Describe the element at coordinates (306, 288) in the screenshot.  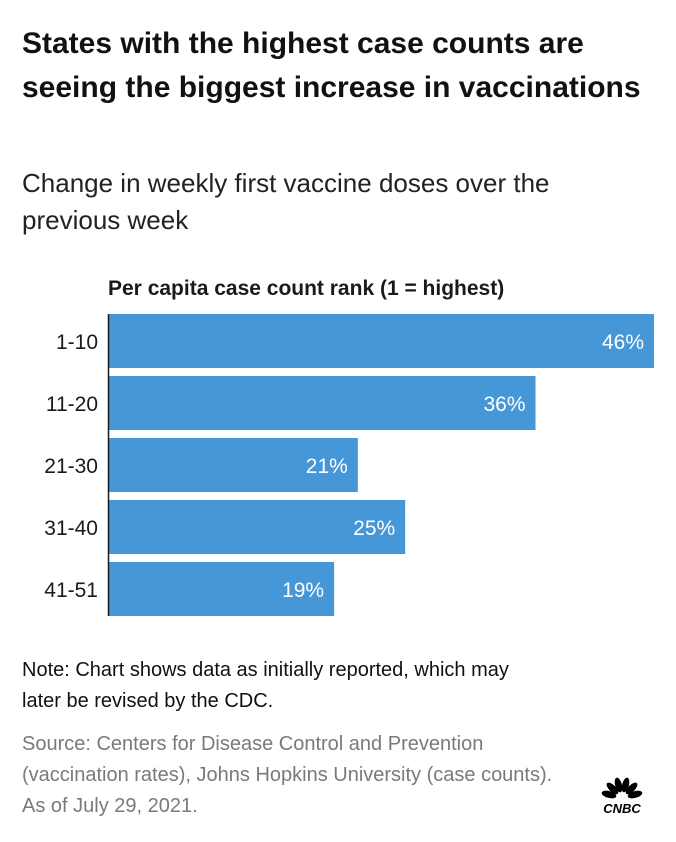
I see `rank-axis-title: Per capita case count rank (1 = highest)` at that location.